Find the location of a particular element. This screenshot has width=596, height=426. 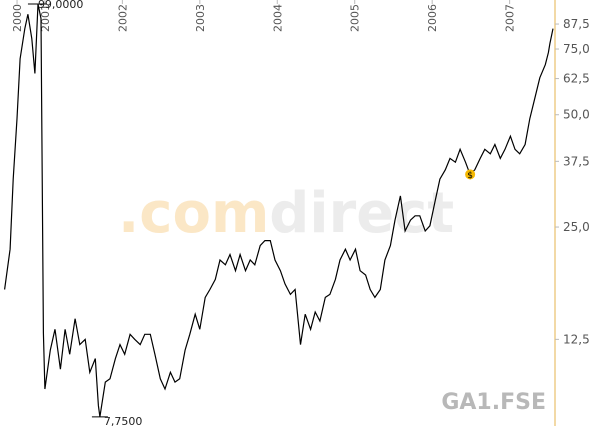

x-tick-label: 2000 is located at coordinates (17, 18).